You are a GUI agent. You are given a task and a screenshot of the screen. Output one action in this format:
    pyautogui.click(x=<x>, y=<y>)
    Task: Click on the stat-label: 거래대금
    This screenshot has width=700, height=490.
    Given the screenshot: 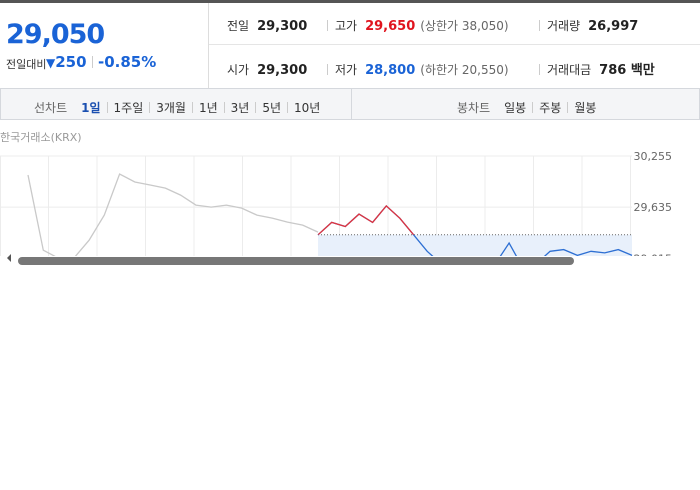 What is the action you would take?
    pyautogui.click(x=569, y=70)
    